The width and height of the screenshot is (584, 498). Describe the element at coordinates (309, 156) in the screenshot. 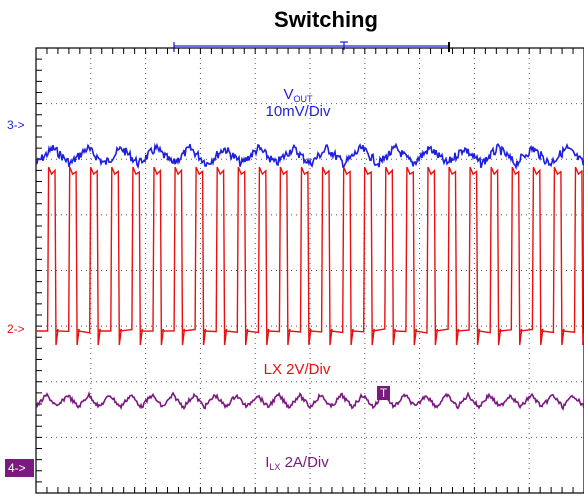

I see `vout-trace` at that location.